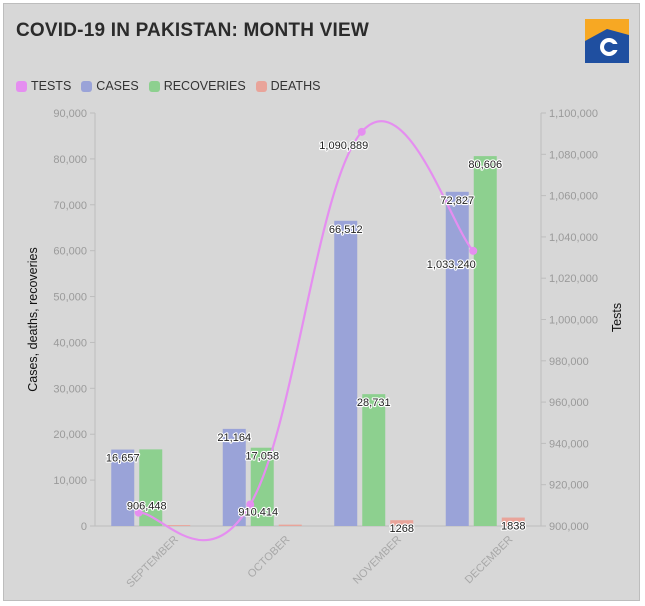 The height and width of the screenshot is (606, 645). What do you see at coordinates (573, 114) in the screenshot?
I see `right-tick-label: 1,100,000` at bounding box center [573, 114].